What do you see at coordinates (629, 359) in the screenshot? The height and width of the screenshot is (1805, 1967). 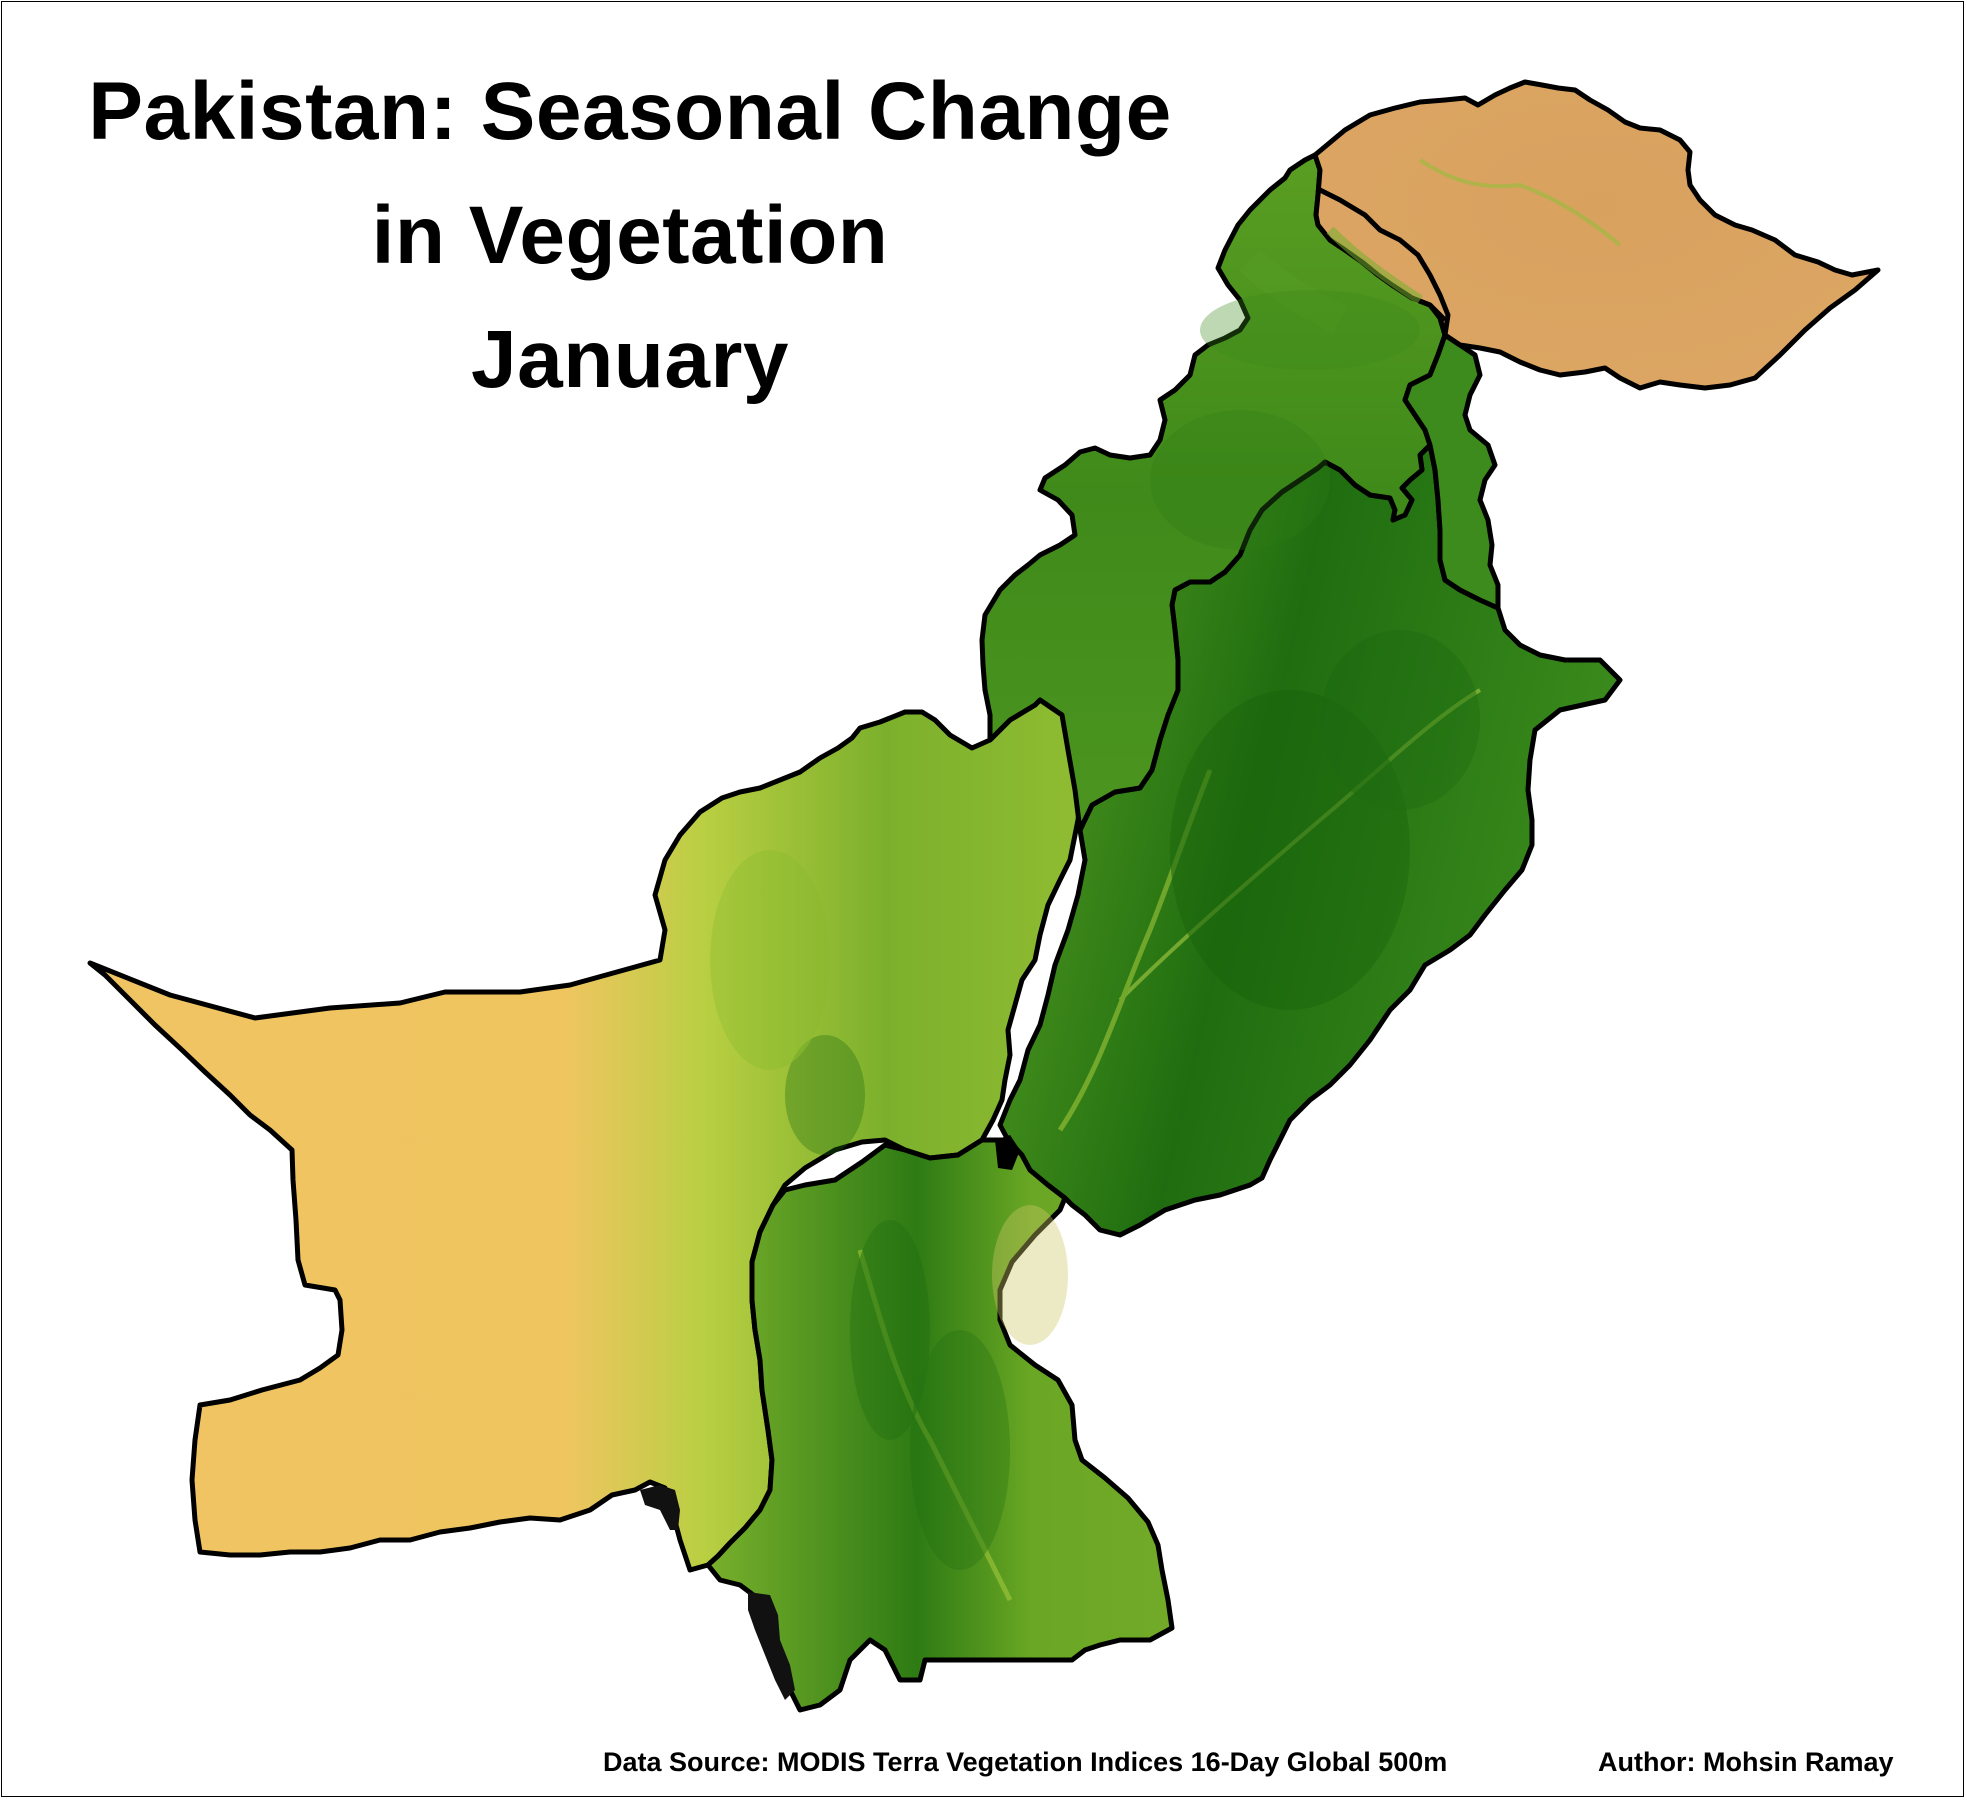 I see `title-line-3: January` at bounding box center [629, 359].